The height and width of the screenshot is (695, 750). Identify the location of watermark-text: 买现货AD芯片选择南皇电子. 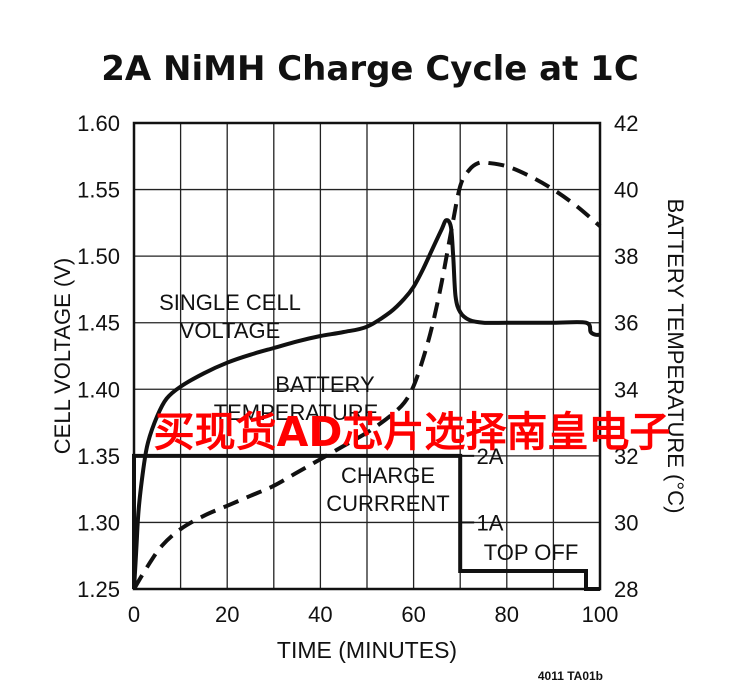
(412, 432).